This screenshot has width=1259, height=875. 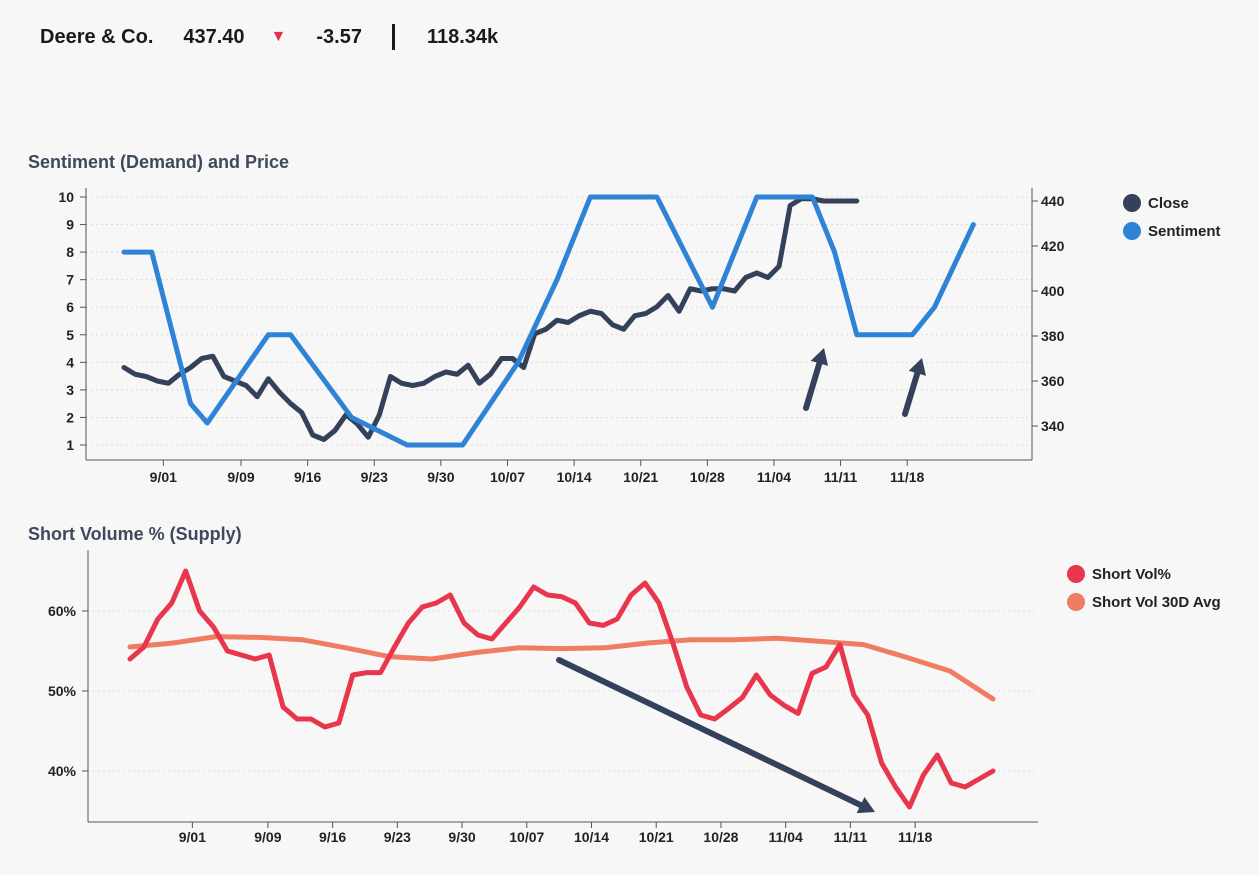 I want to click on y-left-tick-label: 7, so click(x=70, y=280).